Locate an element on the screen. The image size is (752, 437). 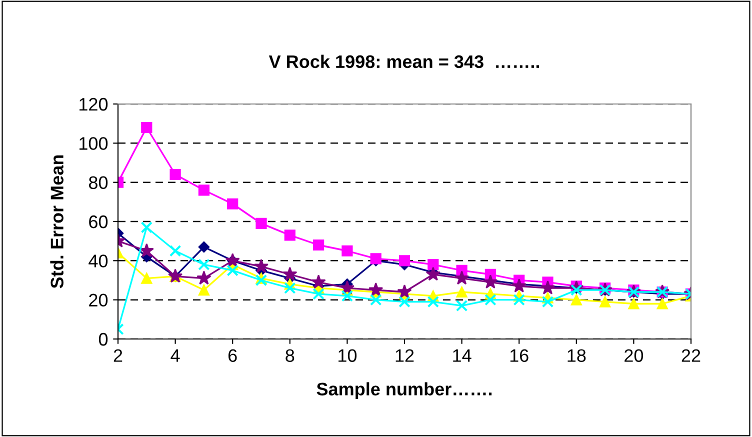
x-tick-label: 4 is located at coordinates (175, 355).